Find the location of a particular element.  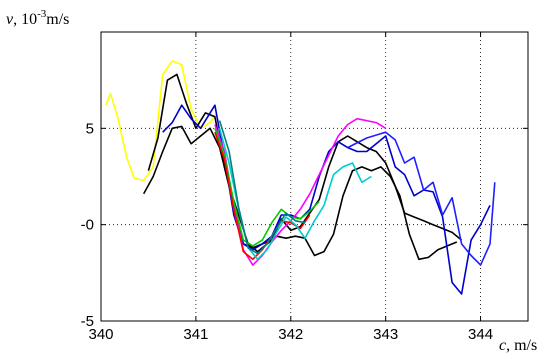

x-tick-label: 343 is located at coordinates (385, 334).